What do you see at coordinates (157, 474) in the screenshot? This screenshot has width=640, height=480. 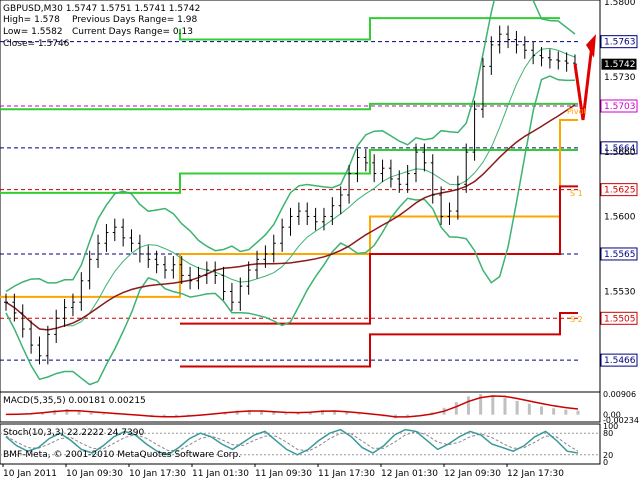 I see `time-label: 10 Jan 17:30` at bounding box center [157, 474].